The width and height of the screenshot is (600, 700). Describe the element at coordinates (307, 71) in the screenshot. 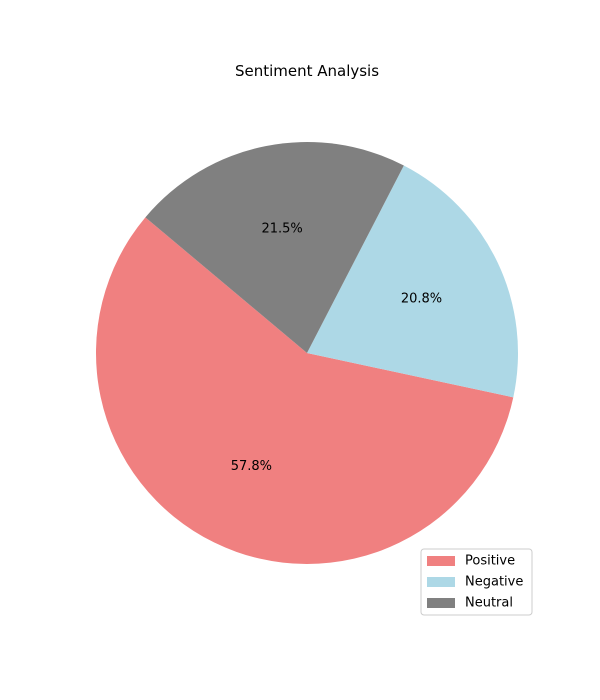

I see `chart-title: Sentiment Analysis` at that location.